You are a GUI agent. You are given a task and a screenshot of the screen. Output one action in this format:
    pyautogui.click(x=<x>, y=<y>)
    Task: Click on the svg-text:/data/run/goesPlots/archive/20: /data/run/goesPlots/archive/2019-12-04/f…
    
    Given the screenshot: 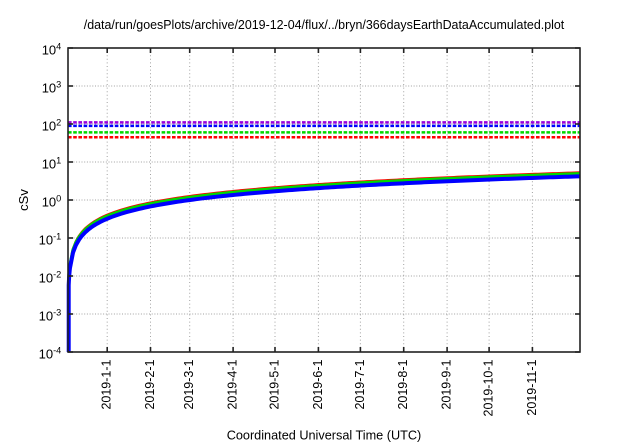 What is the action you would take?
    pyautogui.click(x=324, y=25)
    